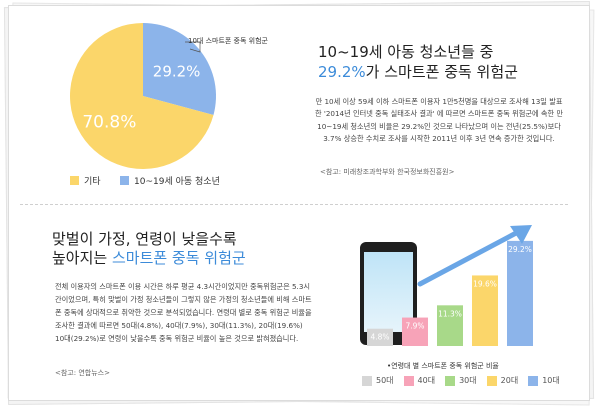 Image resolution: width=600 pixels, height=407 pixels. What do you see at coordinates (469, 258) in the screenshot?
I see `trend-arrow-shaft` at bounding box center [469, 258].